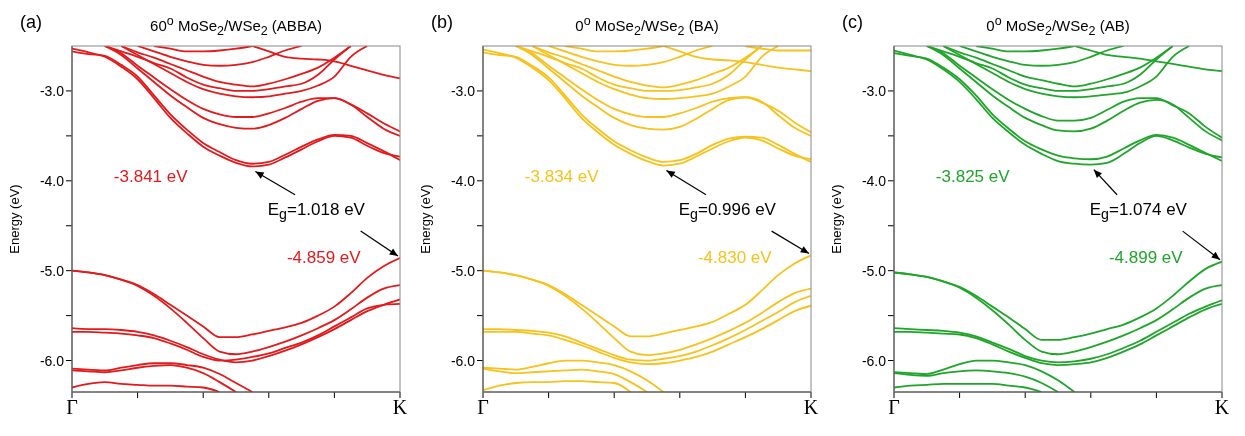 The width and height of the screenshot is (1245, 436). Describe the element at coordinates (1138, 211) in the screenshot. I see `annotation: E$_{g}$=1.074 eV` at that location.